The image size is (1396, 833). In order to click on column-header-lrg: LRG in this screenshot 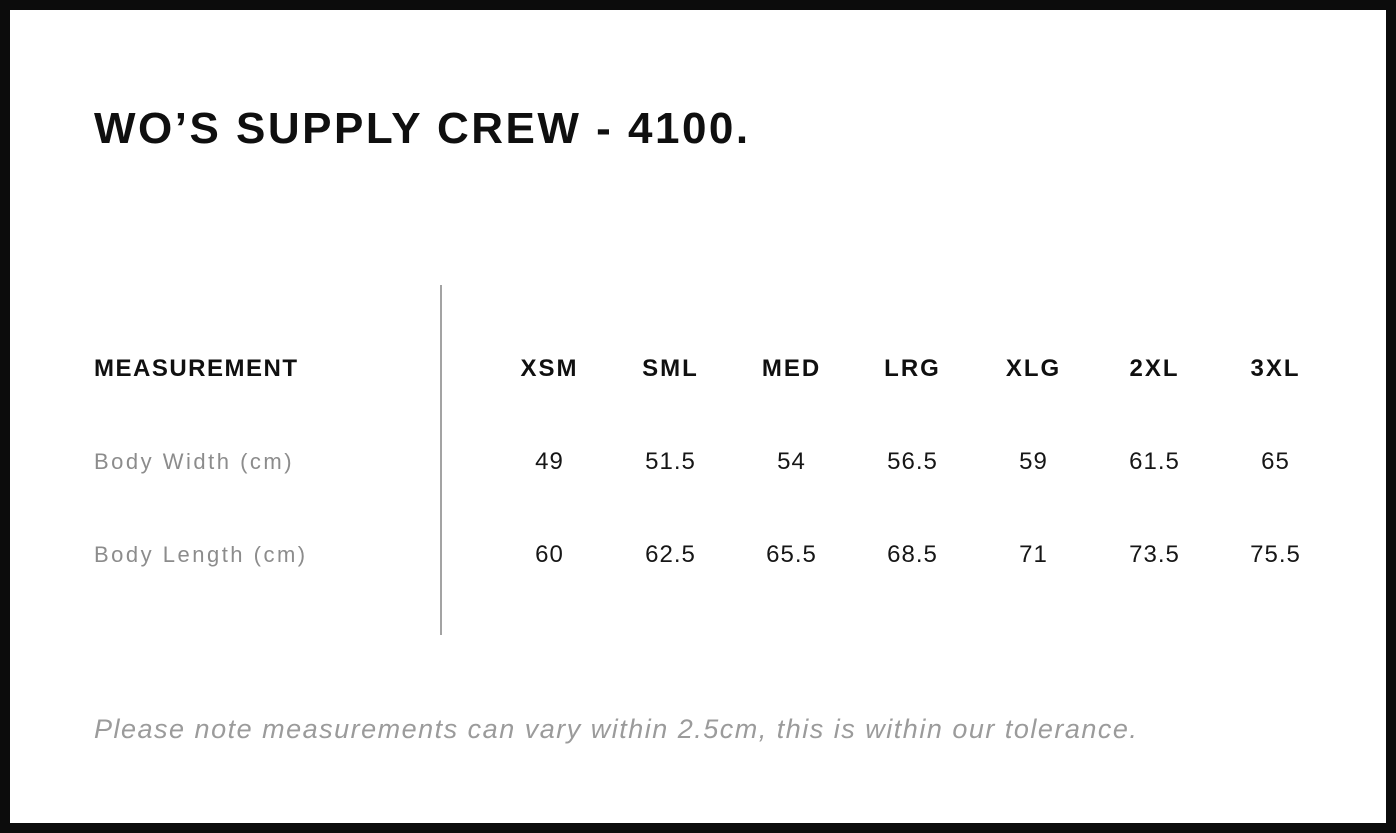, I will do `click(912, 368)`.